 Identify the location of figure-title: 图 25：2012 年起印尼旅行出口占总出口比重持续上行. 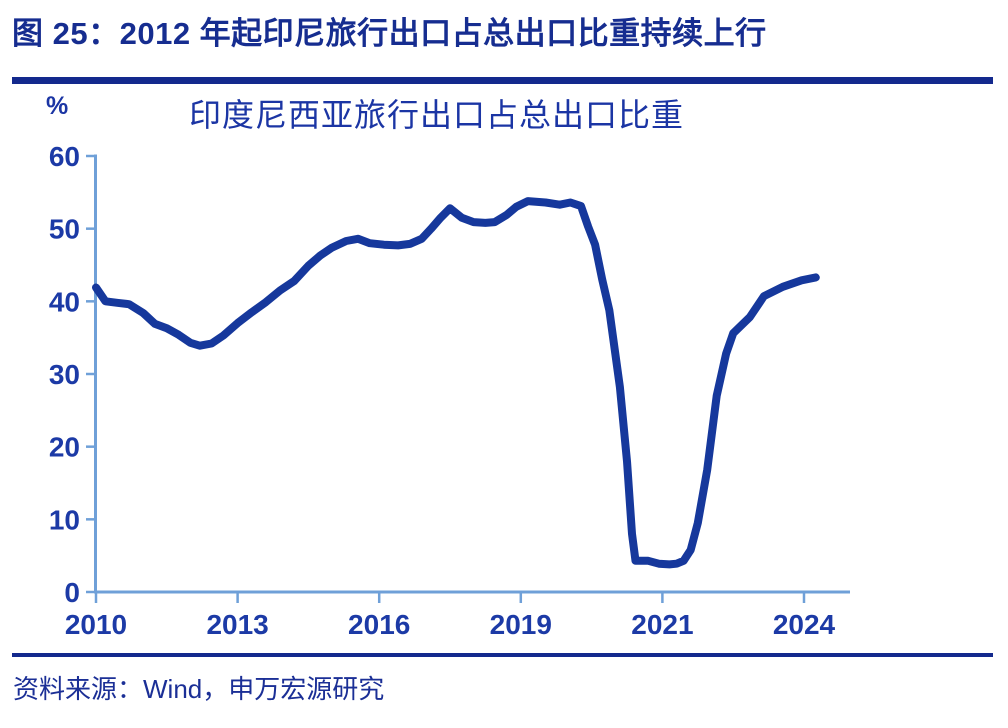
(389, 33).